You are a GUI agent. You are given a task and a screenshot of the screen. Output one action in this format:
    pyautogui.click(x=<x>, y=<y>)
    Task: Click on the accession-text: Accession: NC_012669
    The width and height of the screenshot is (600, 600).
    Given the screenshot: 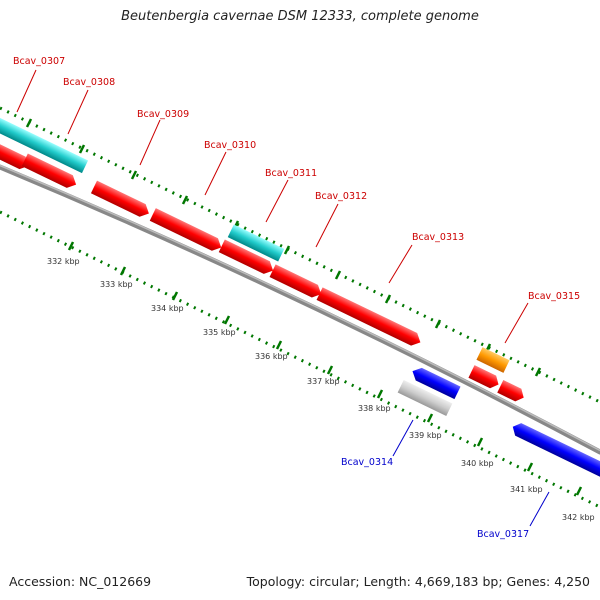 What is the action you would take?
    pyautogui.click(x=80, y=581)
    